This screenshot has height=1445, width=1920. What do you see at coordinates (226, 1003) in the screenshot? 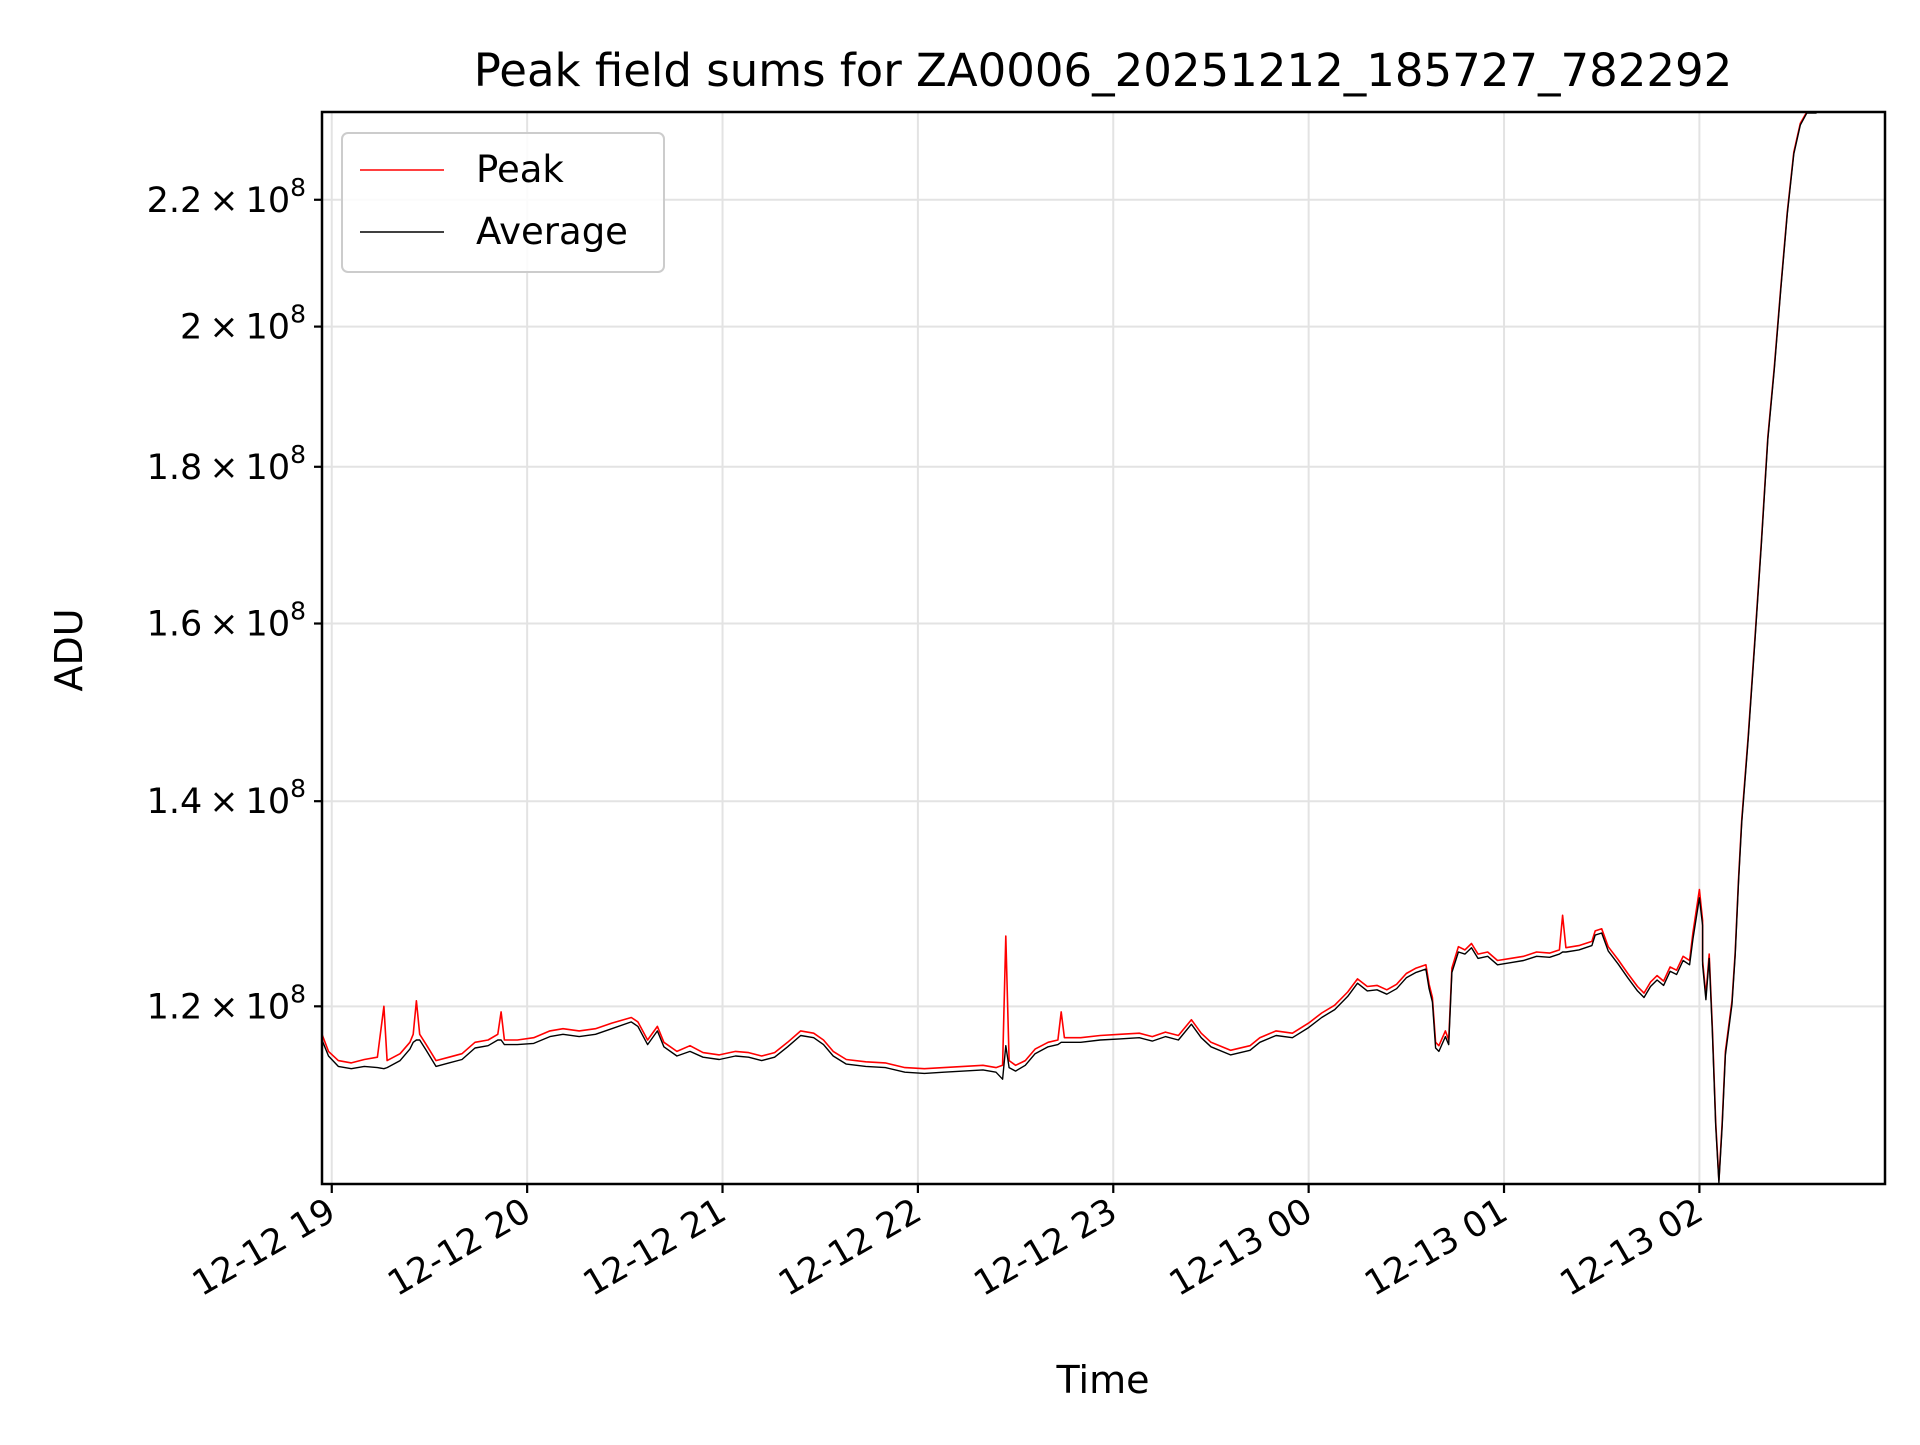
I see `y-tick-label: 1.2 × 10⁸` at bounding box center [226, 1003].